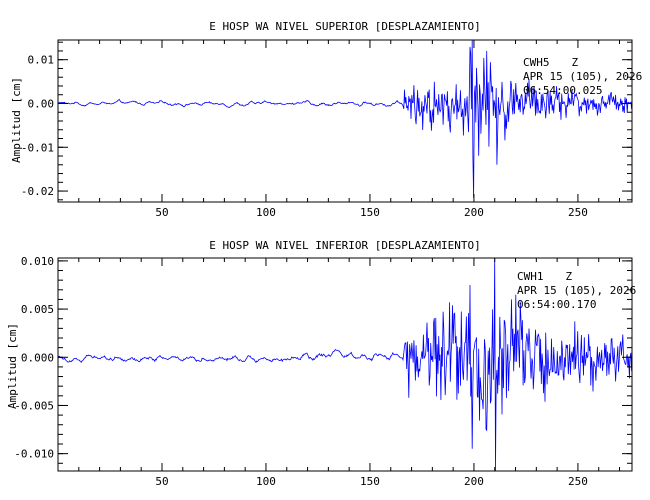 The image size is (650, 500). Describe the element at coordinates (37, 147) in the screenshot. I see `y-tick-label: -0.01` at that location.